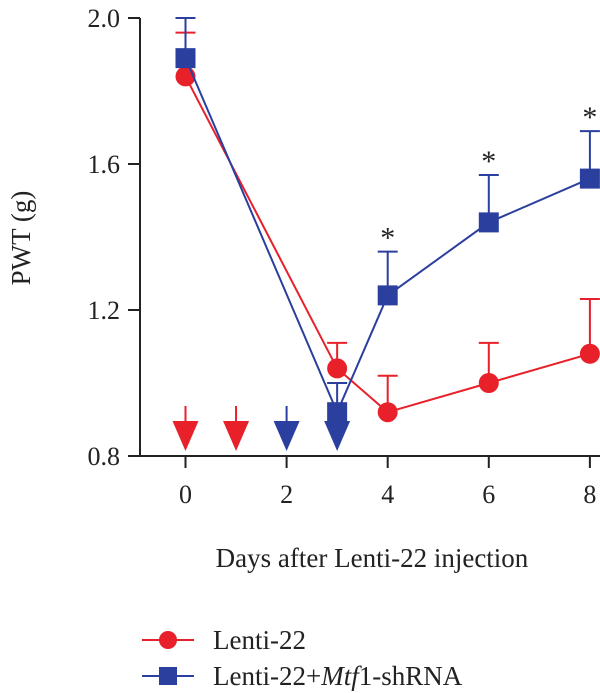  Describe the element at coordinates (104, 456) in the screenshot. I see `y-tick-label: 0.8` at that location.